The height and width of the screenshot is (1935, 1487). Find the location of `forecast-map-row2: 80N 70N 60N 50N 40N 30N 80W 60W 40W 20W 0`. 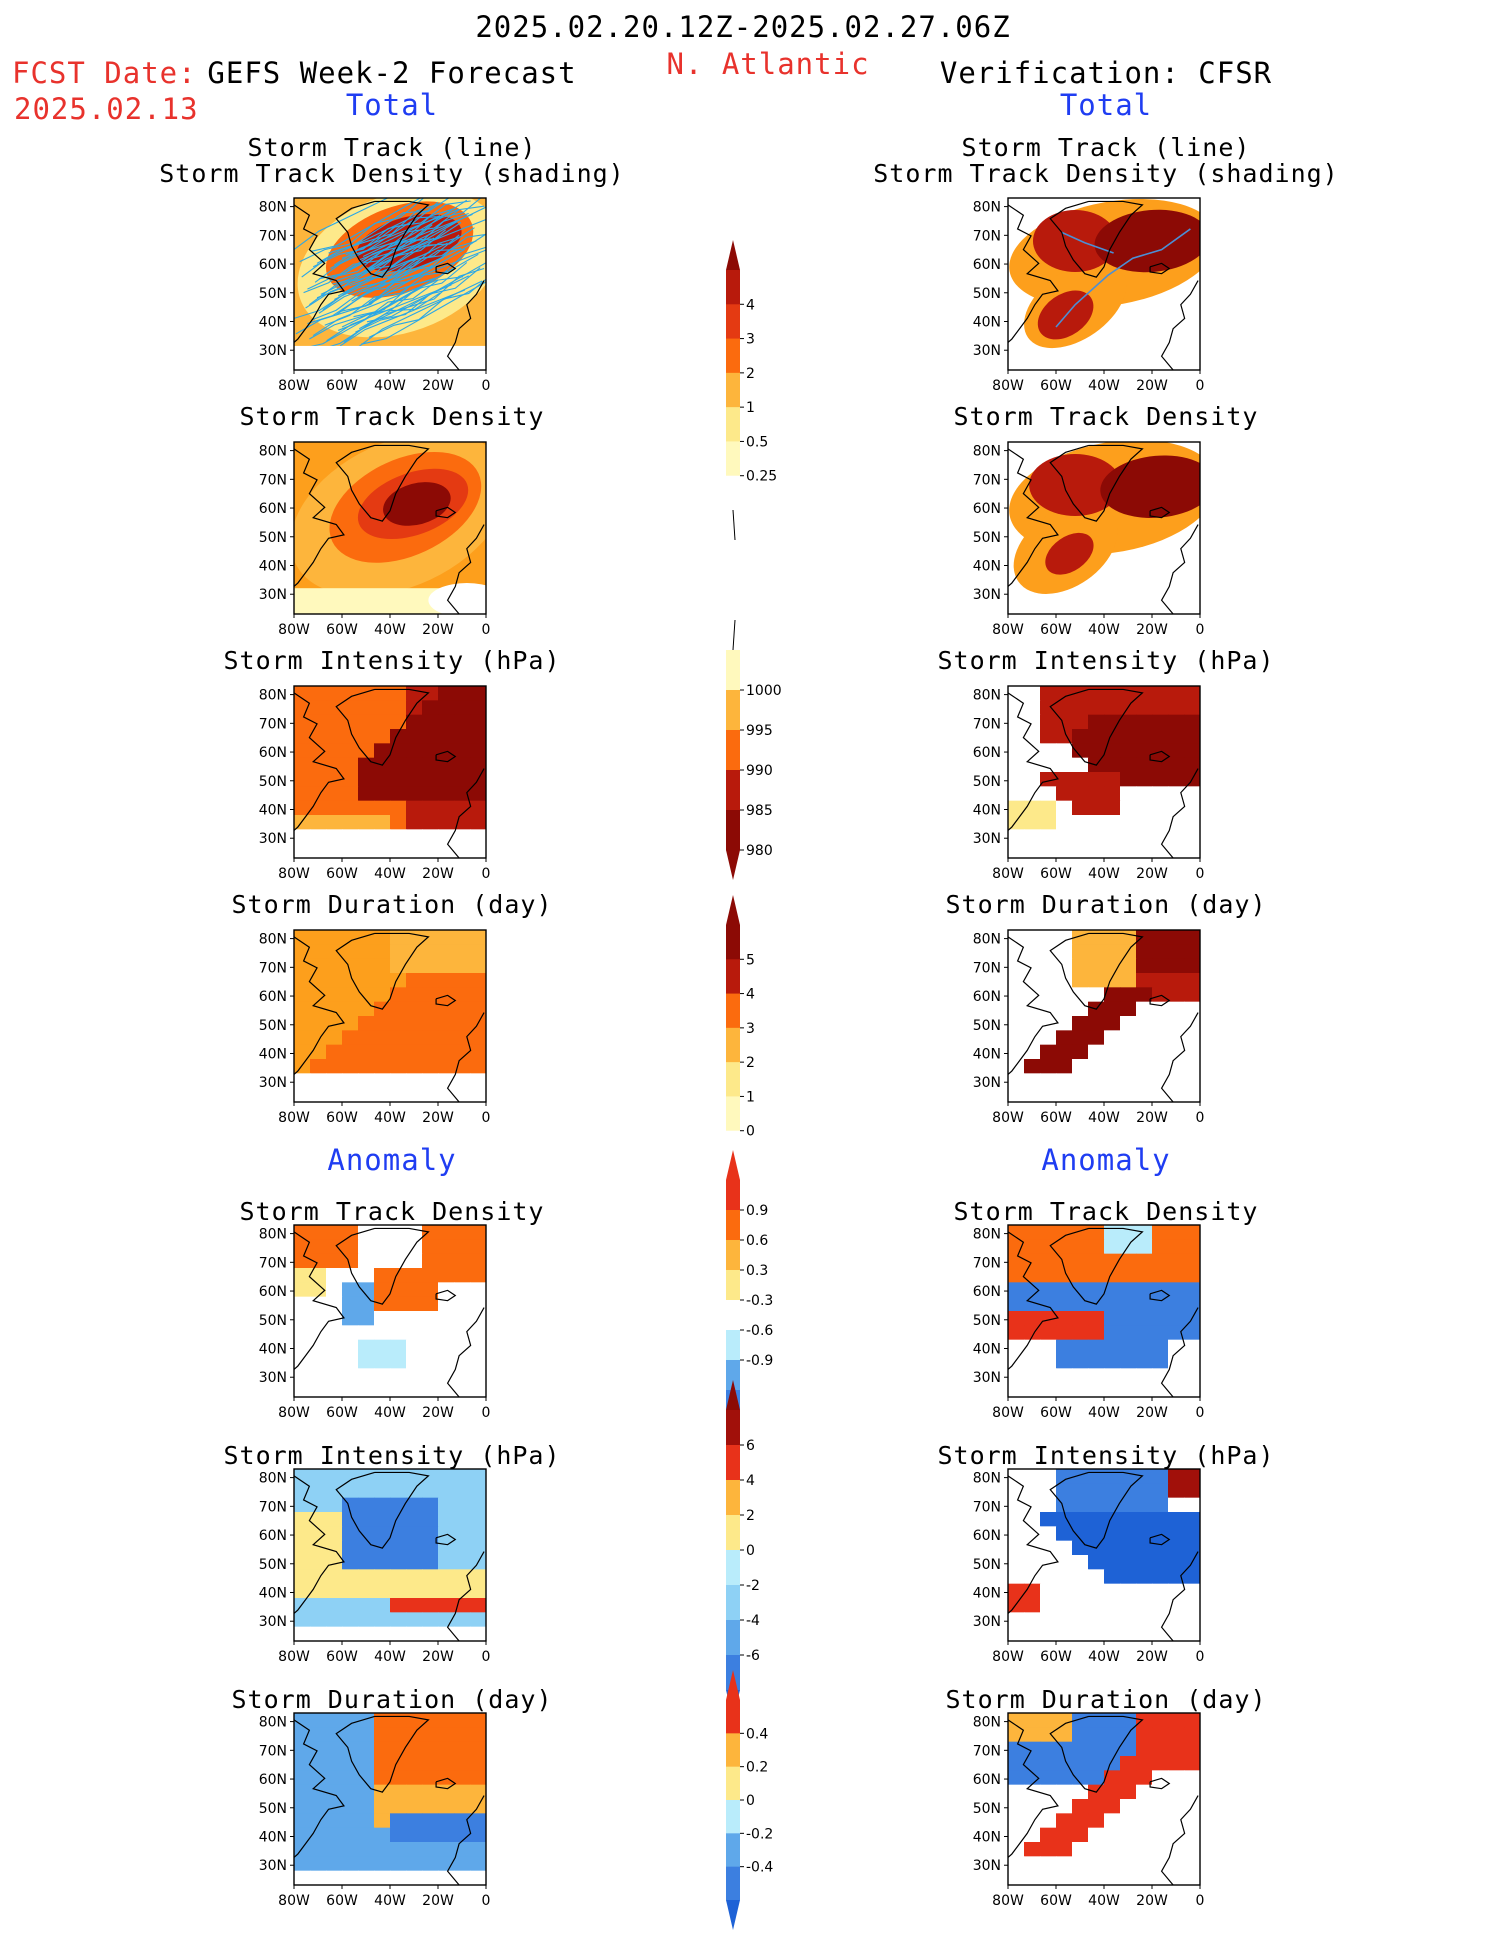

forecast-map-row2: 80N 70N 60N 50N 40N 30N 80W 60W 40W 20W 0 is located at coordinates (374, 539).